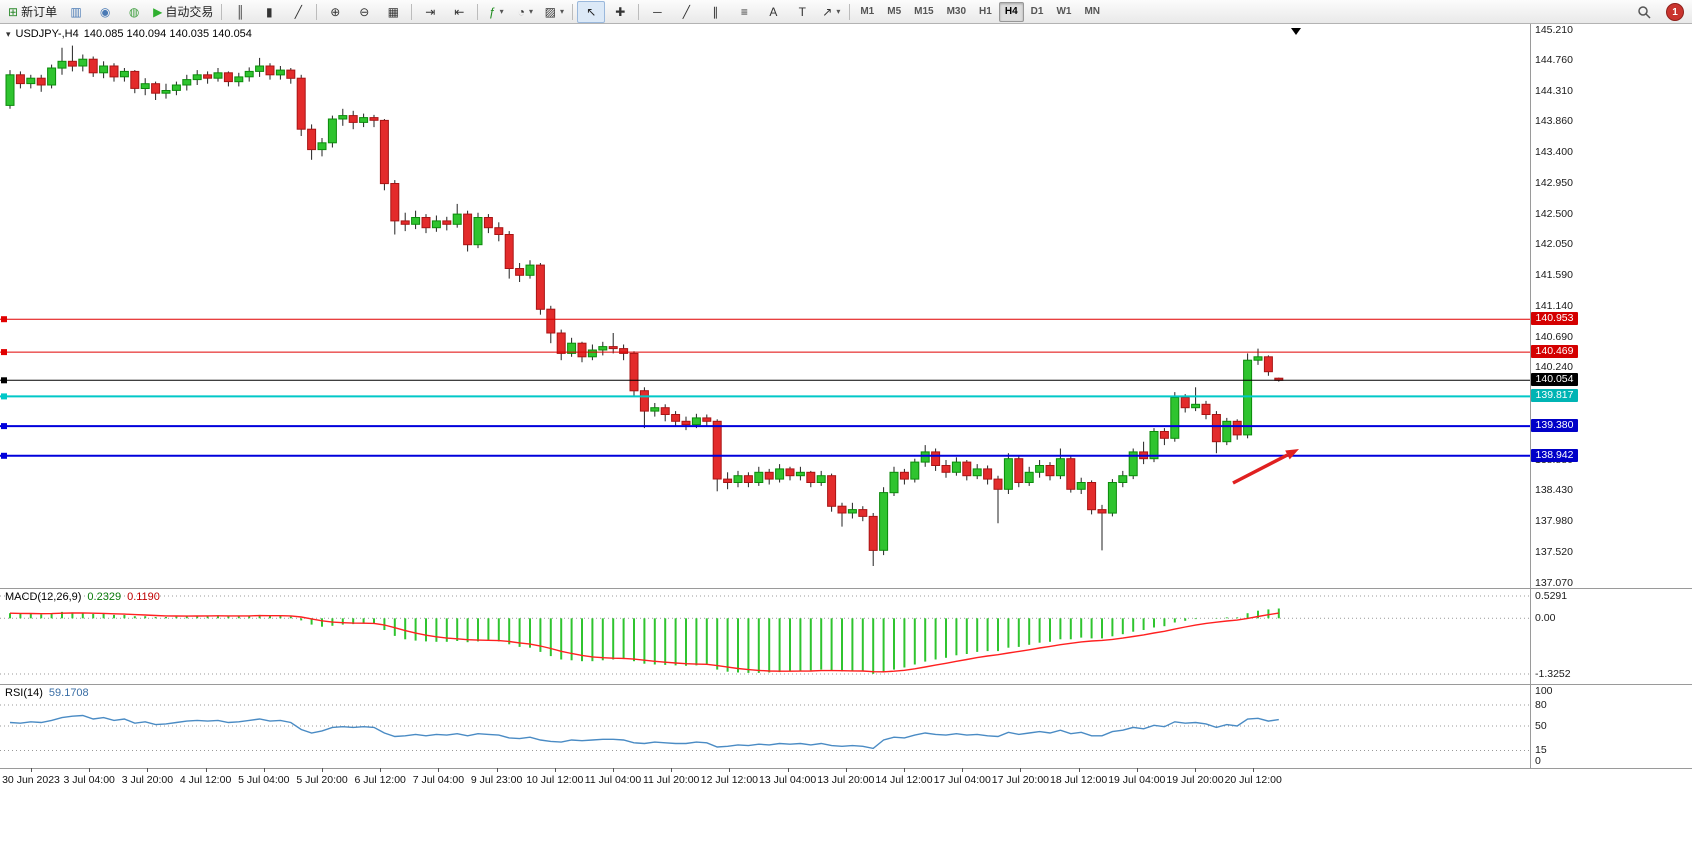  What do you see at coordinates (1092, 11) in the screenshot?
I see `timeframe-mn-button: MN` at bounding box center [1092, 11].